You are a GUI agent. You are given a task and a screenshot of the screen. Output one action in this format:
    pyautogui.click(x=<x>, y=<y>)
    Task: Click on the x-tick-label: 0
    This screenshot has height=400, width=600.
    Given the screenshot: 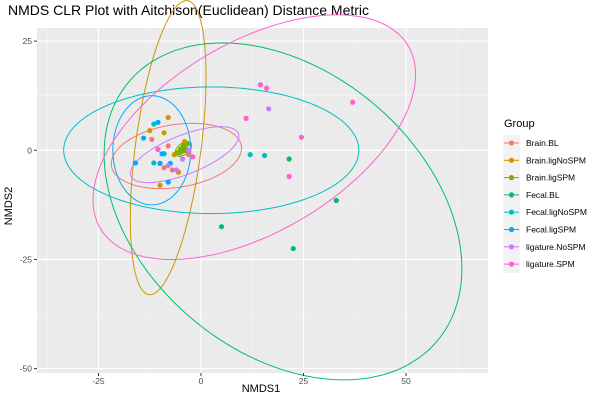 What is the action you would take?
    pyautogui.click(x=201, y=381)
    